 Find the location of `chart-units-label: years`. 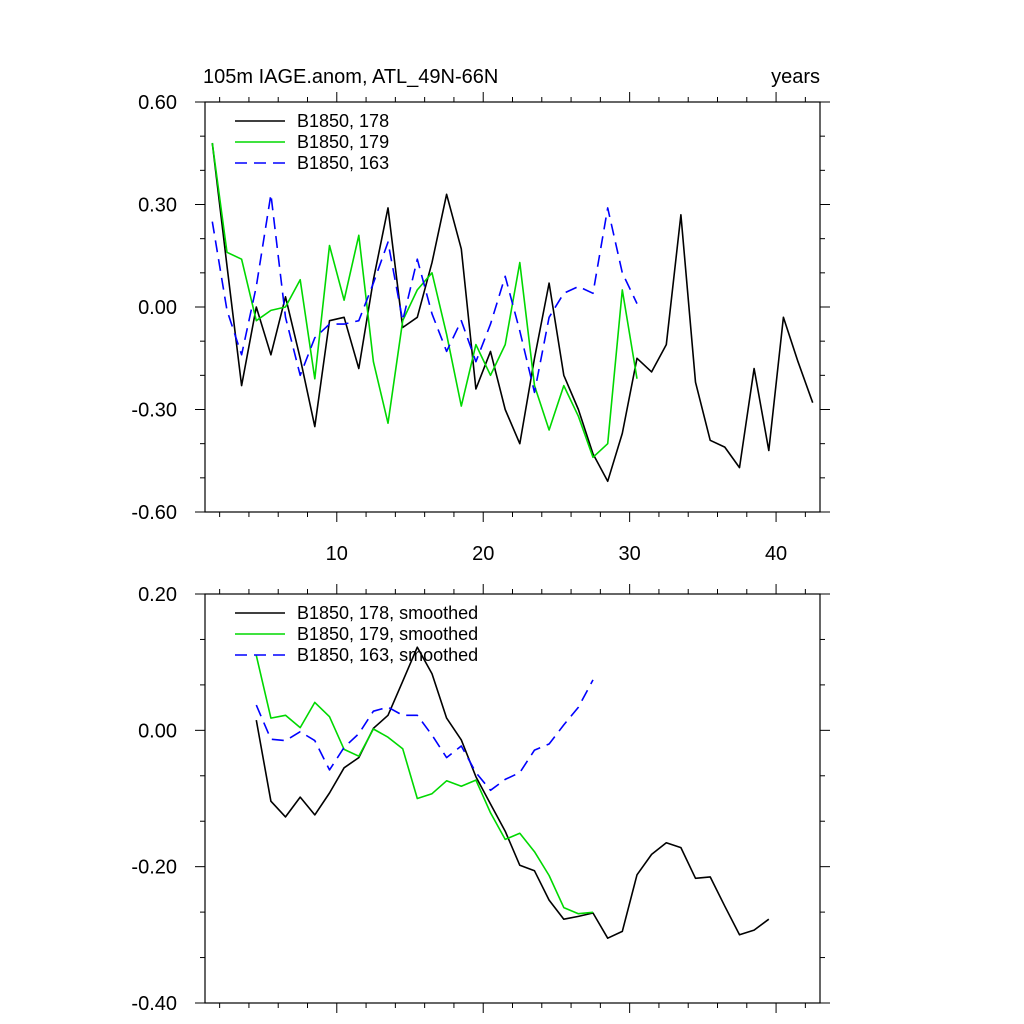

chart-units-label: years is located at coordinates (795, 77).